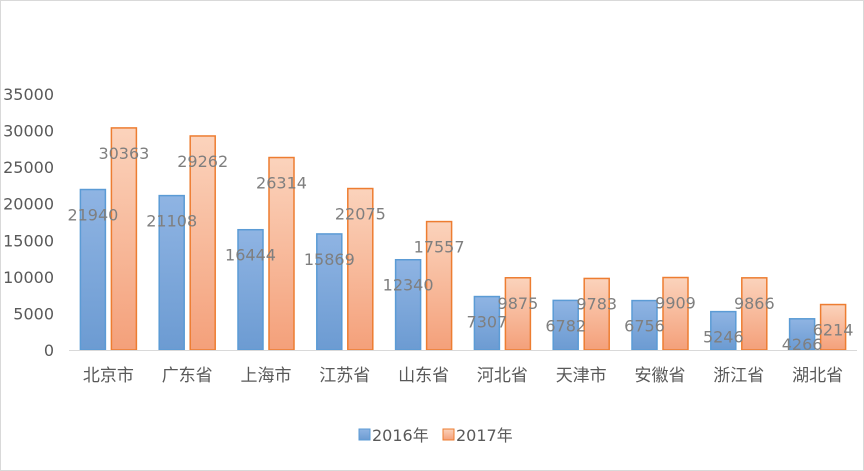 This screenshot has height=471, width=864. What do you see at coordinates (28, 240) in the screenshot?
I see `y-tick-label: 15000` at bounding box center [28, 240].